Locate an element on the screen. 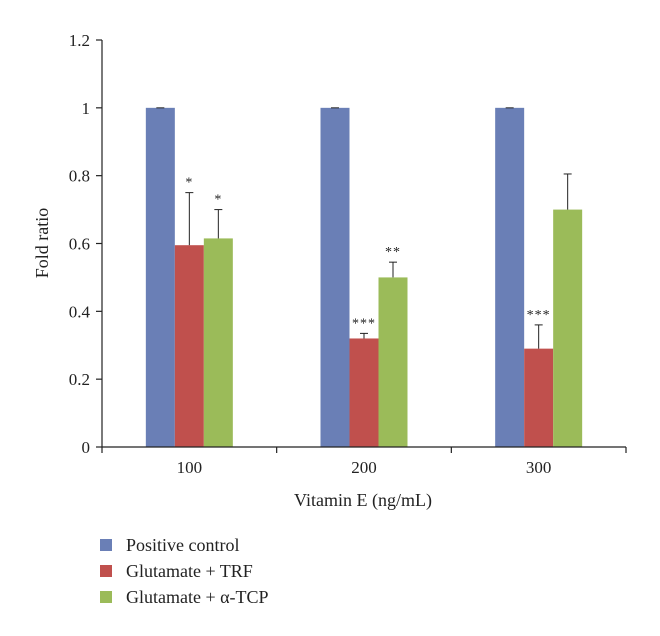 The width and height of the screenshot is (660, 636). y-tick-label: 0.4 is located at coordinates (80, 311).